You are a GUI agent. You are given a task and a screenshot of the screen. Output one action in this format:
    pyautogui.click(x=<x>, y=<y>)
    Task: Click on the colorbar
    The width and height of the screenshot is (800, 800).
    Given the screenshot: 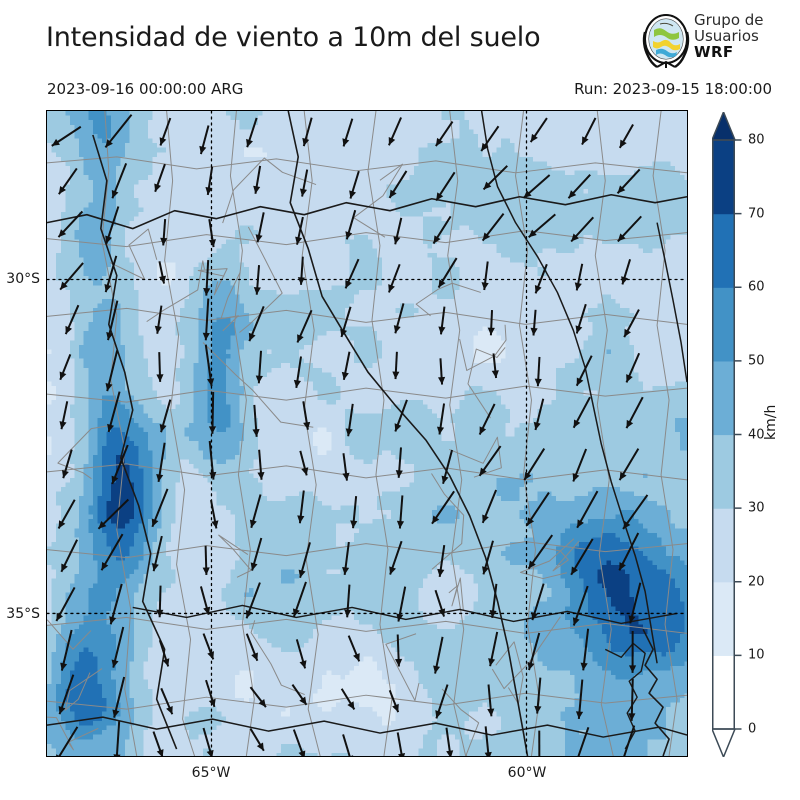 What is the action you would take?
    pyautogui.click(x=729, y=434)
    